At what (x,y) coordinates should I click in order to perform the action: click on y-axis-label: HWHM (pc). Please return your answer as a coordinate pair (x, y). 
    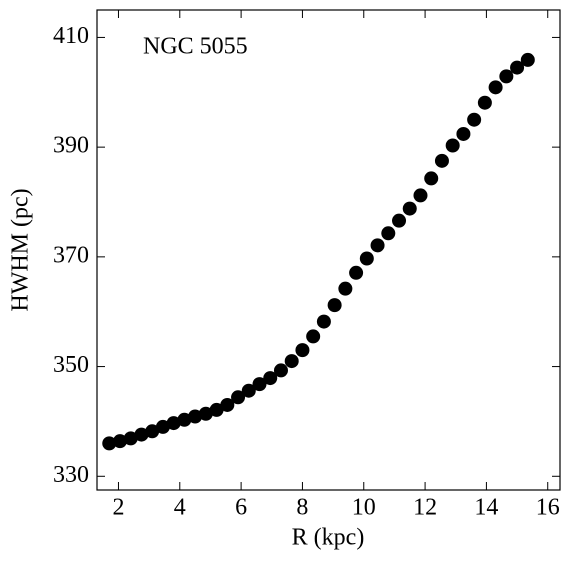
    Looking at the image, I should click on (21, 249).